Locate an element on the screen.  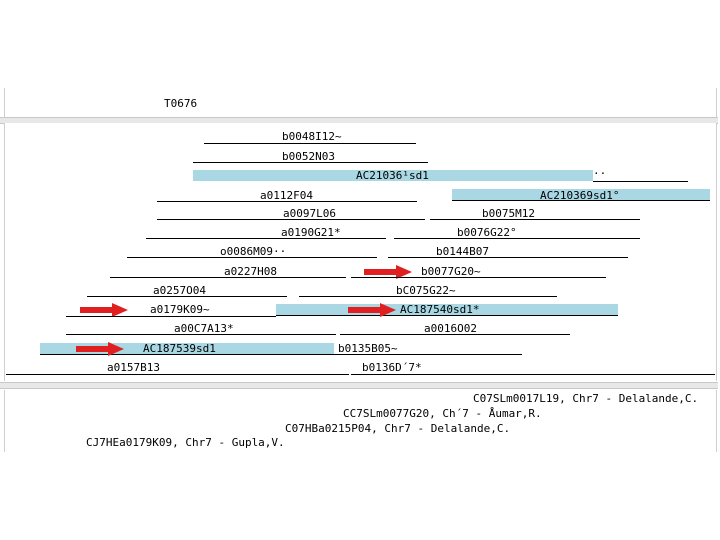
clone-label: AC187540sd1* is located at coordinates (440, 309).